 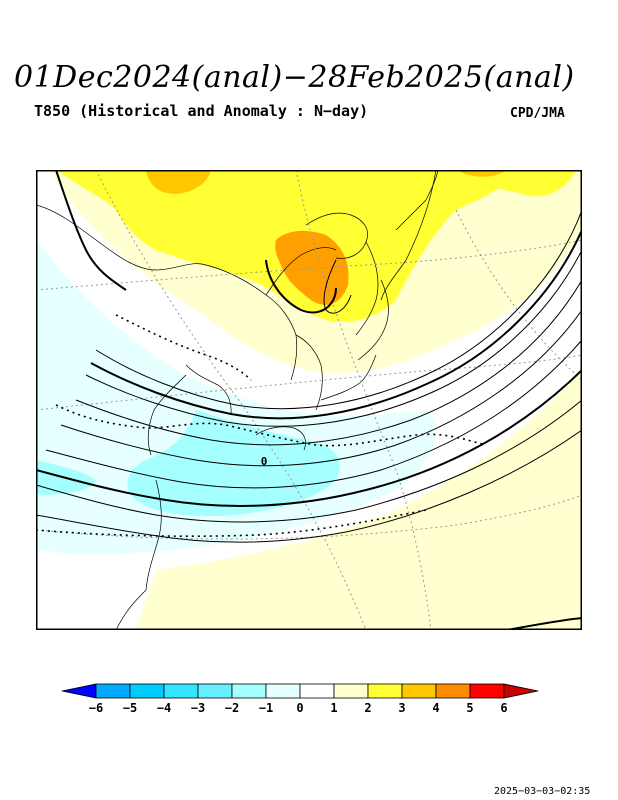 What do you see at coordinates (198, 708) in the screenshot?
I see `colorbar-tick-label: −3` at bounding box center [198, 708].